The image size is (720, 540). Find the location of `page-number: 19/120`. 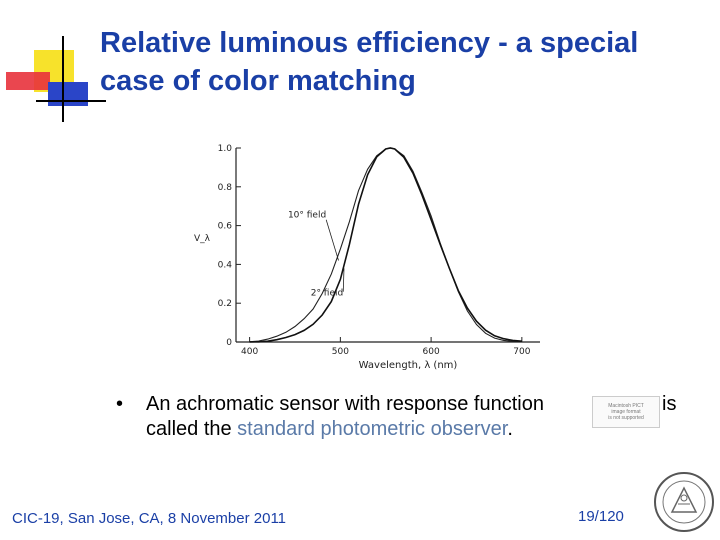

page-number: 19/120 is located at coordinates (601, 516).